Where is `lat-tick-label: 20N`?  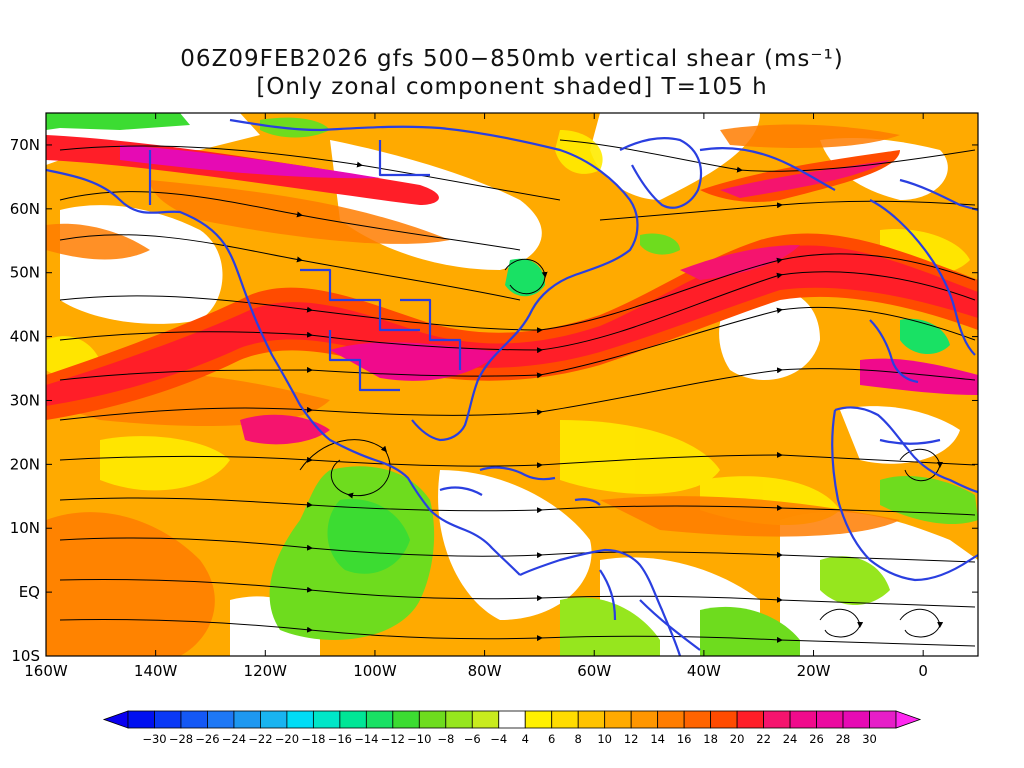
lat-tick-label: 20N is located at coordinates (25, 464).